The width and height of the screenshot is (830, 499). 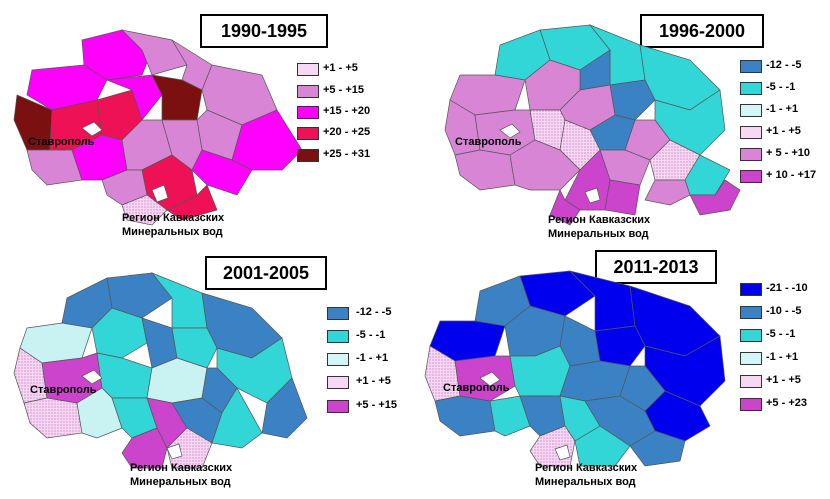 What do you see at coordinates (347, 132) in the screenshot?
I see `legend-label: +20 - +25` at bounding box center [347, 132].